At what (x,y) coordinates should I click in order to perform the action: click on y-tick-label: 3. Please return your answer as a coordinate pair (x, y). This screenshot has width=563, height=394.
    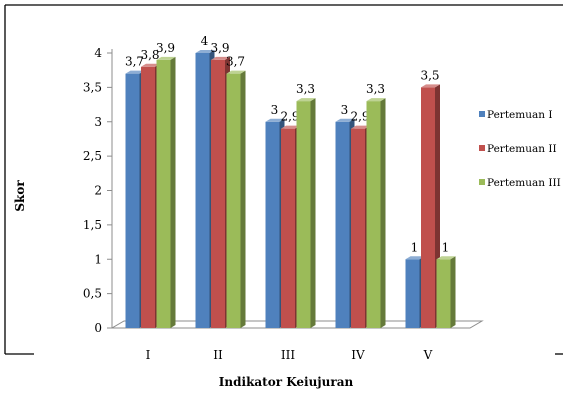
    Looking at the image, I should click on (98, 122).